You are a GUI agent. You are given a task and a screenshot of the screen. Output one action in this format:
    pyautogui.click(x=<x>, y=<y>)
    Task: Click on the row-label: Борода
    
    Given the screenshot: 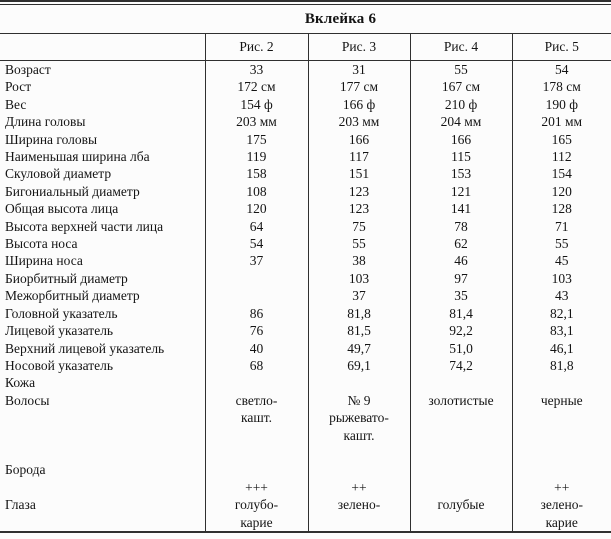 What is the action you would take?
    pyautogui.click(x=25, y=470)
    